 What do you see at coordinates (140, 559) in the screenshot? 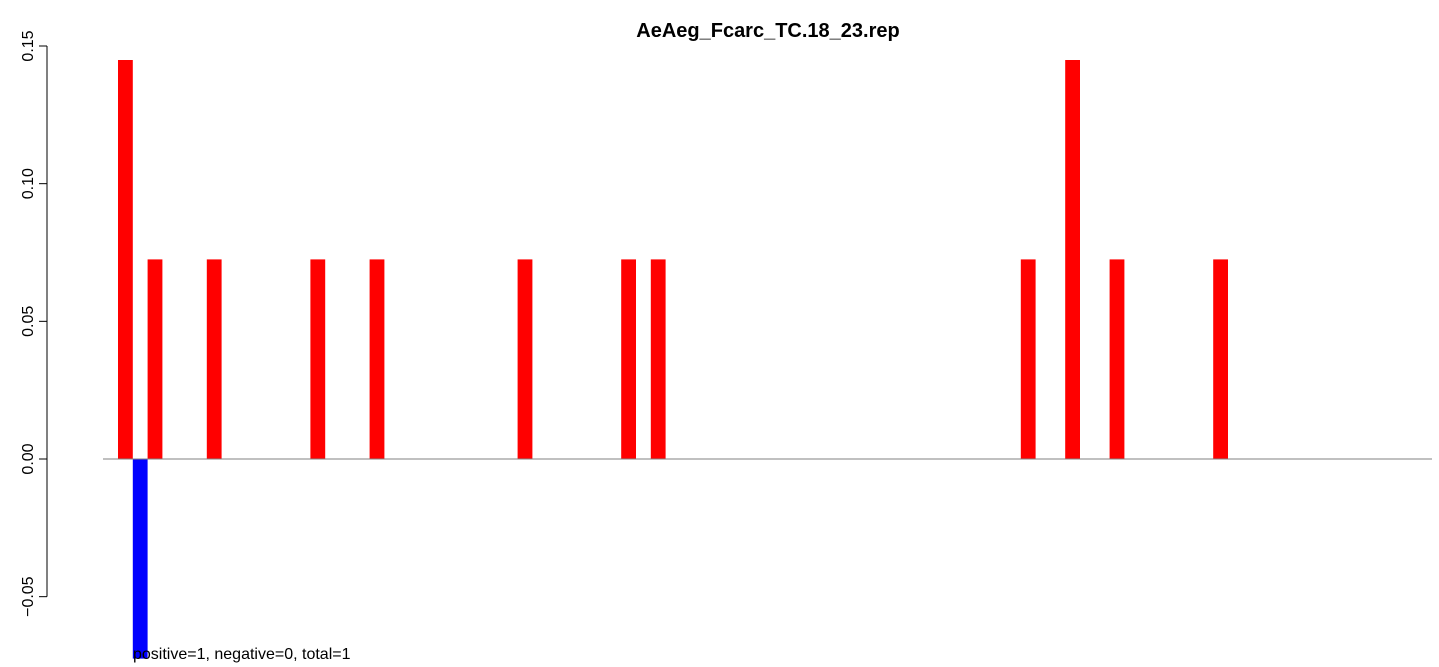
I see `negative-bar` at bounding box center [140, 559].